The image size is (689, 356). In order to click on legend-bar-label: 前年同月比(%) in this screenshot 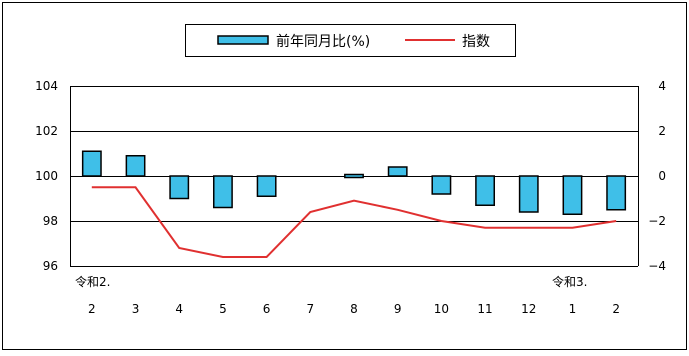, I will do `click(323, 41)`.